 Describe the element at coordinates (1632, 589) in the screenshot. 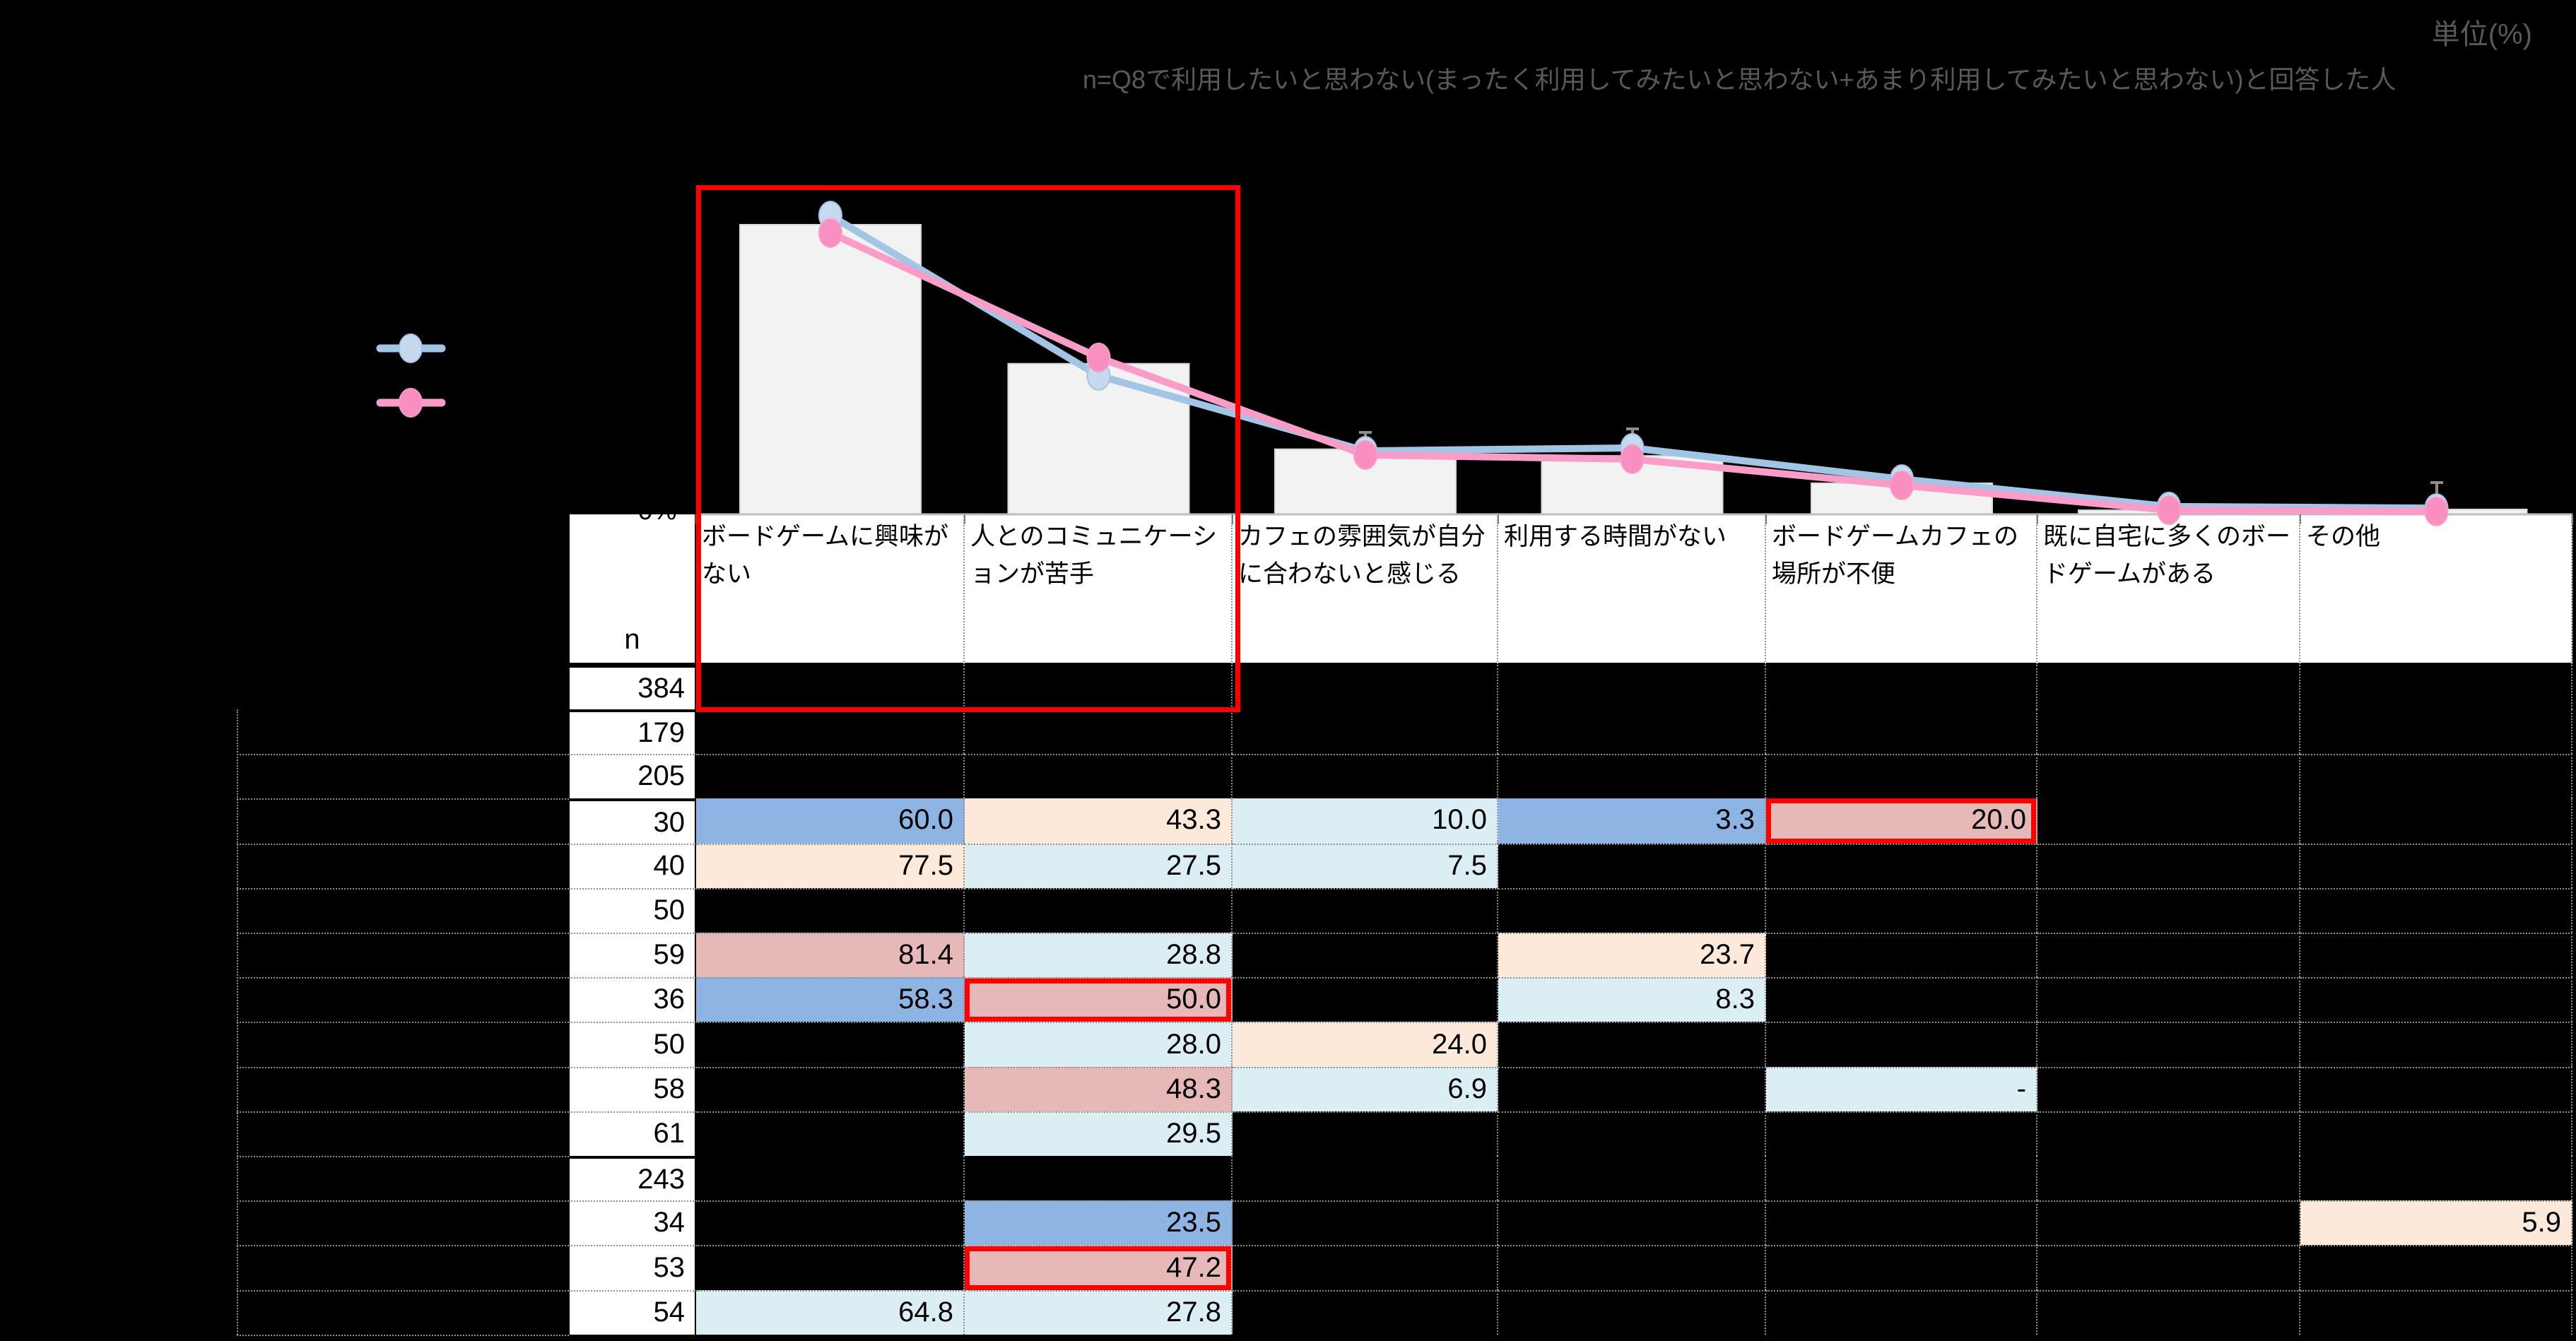

I see `column-header: 利用する時間がない` at that location.